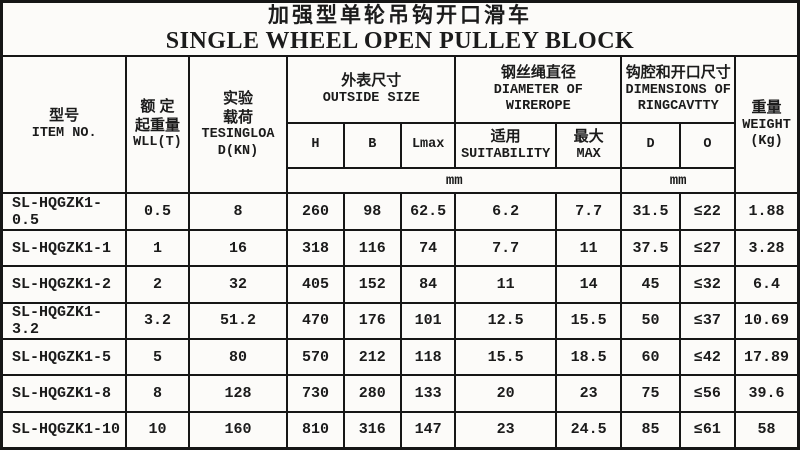 The image size is (800, 450). I want to click on cell-rope-max: 24.5, so click(588, 430).